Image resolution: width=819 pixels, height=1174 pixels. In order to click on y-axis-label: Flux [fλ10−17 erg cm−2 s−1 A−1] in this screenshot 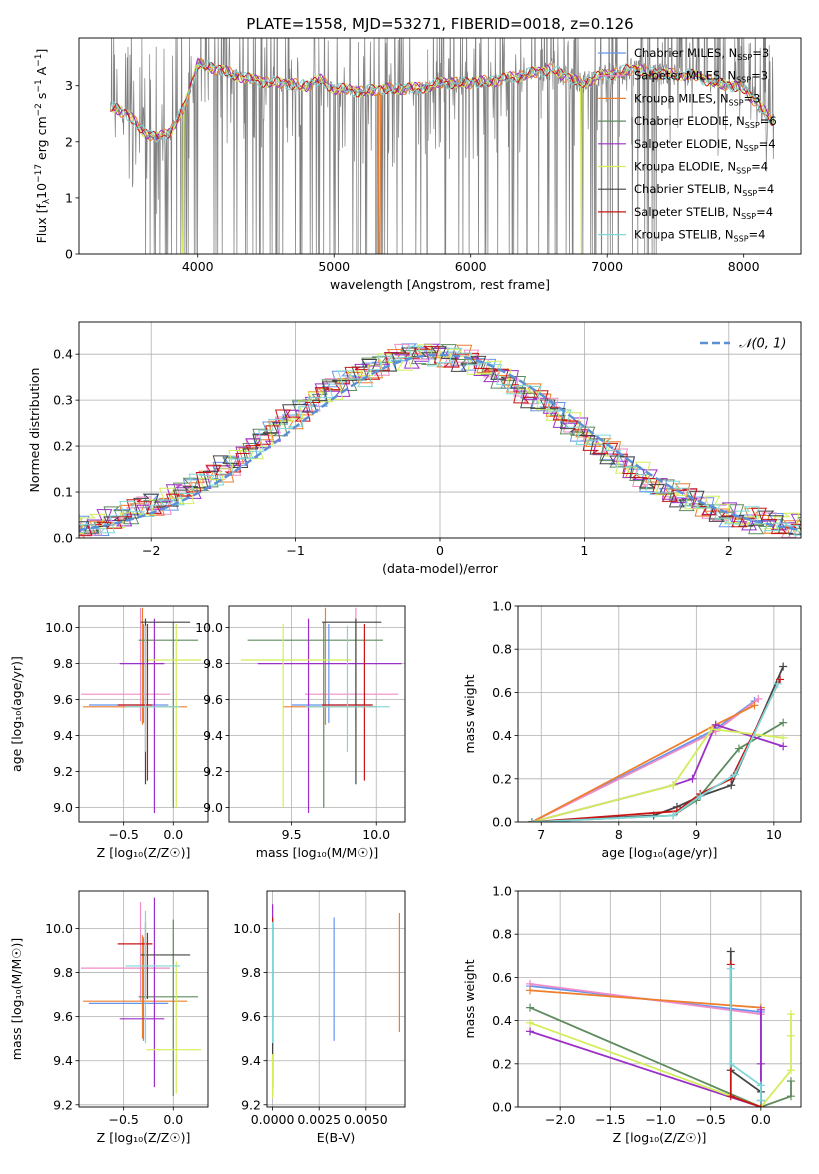, I will do `click(43, 146)`.